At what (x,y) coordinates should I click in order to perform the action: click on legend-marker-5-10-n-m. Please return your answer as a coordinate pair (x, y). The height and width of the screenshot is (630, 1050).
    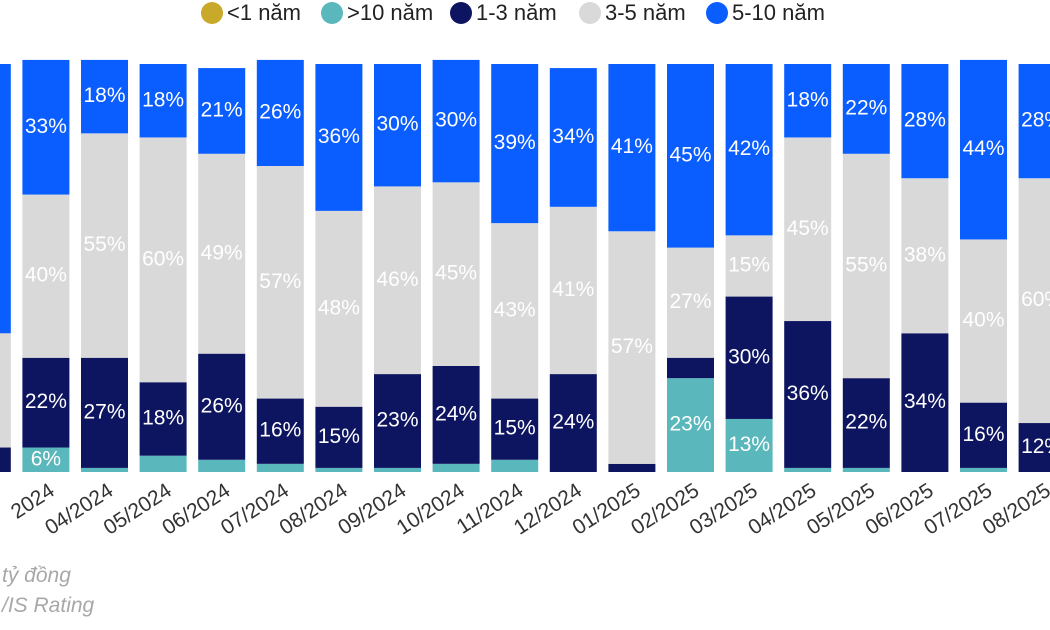
    Looking at the image, I should click on (717, 13).